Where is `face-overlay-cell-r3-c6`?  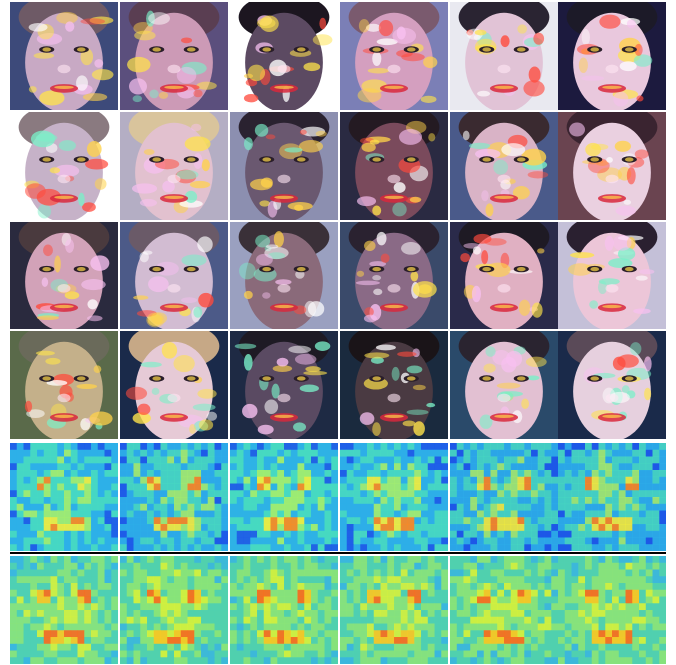 face-overlay-cell-r3-c6 is located at coordinates (612, 275).